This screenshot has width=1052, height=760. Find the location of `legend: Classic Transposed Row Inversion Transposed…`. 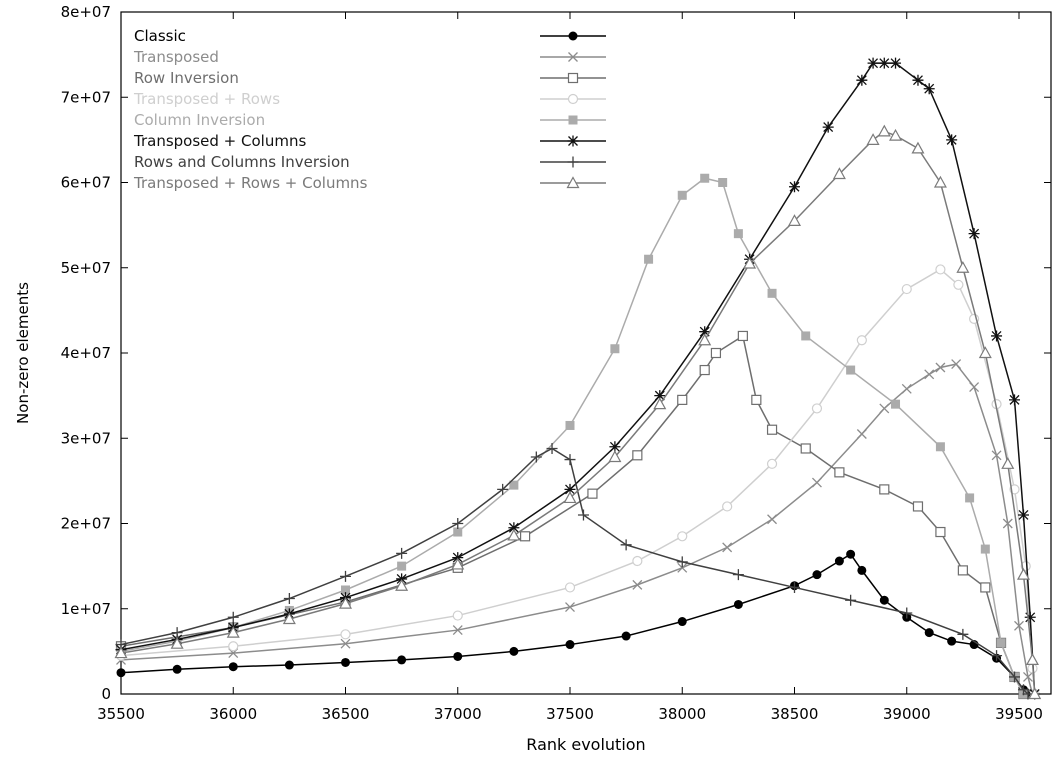

legend: Classic Transposed Row Inversion Transposed… is located at coordinates (369, 109).